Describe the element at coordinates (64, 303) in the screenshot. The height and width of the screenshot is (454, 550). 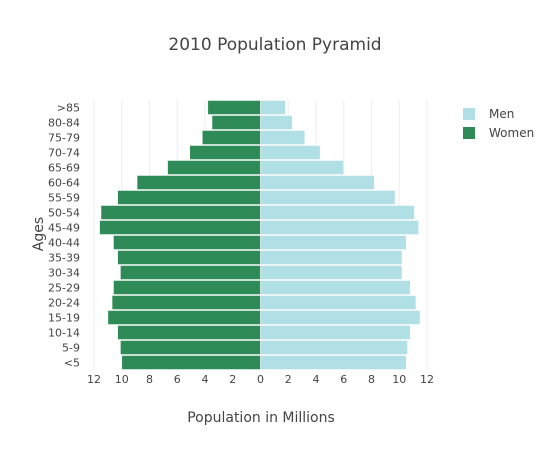
I see `y-tick-label: 20-24` at that location.